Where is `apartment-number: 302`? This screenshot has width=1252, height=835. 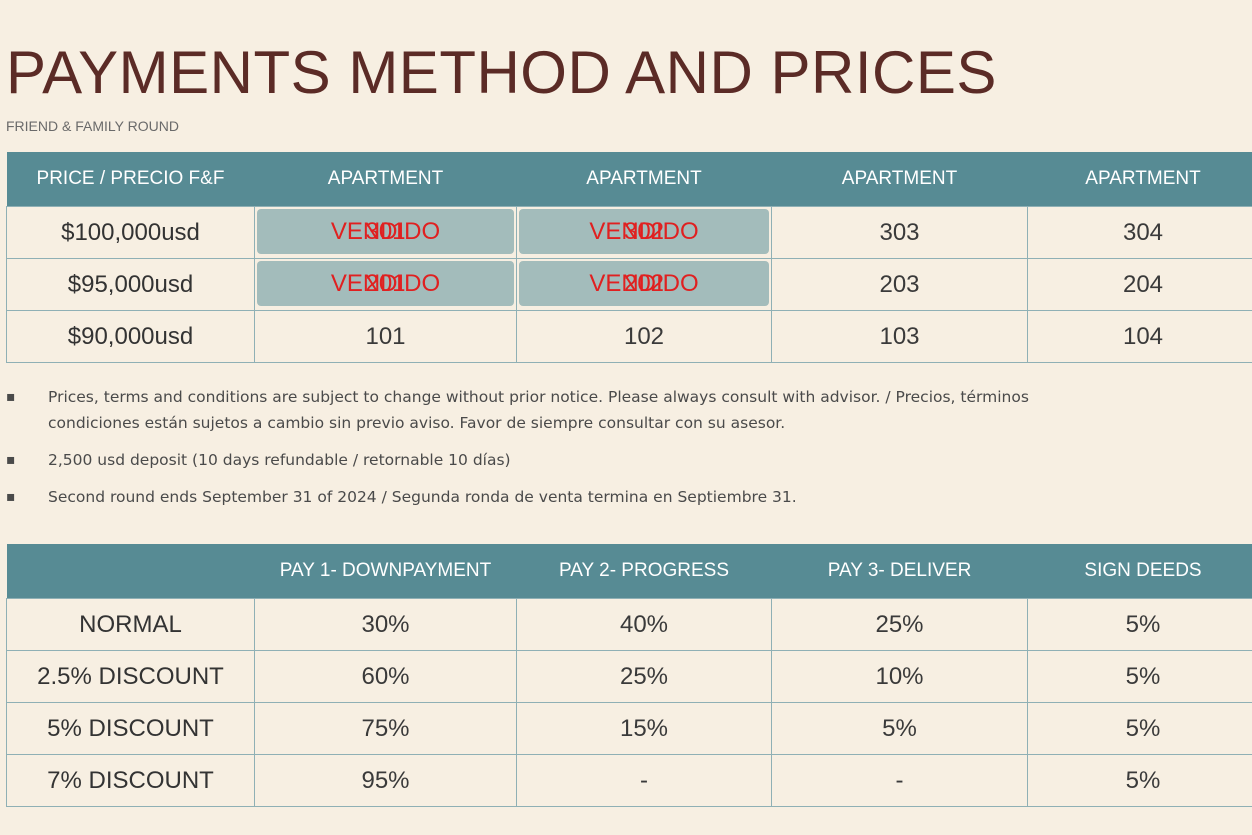
apartment-number: 302 is located at coordinates (644, 231).